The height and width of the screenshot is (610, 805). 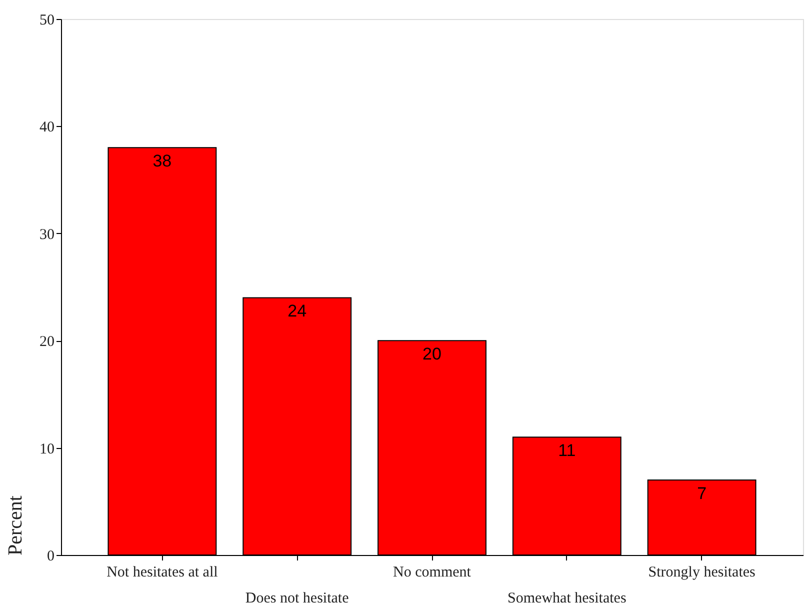 What do you see at coordinates (567, 450) in the screenshot?
I see `data-label: 11` at bounding box center [567, 450].